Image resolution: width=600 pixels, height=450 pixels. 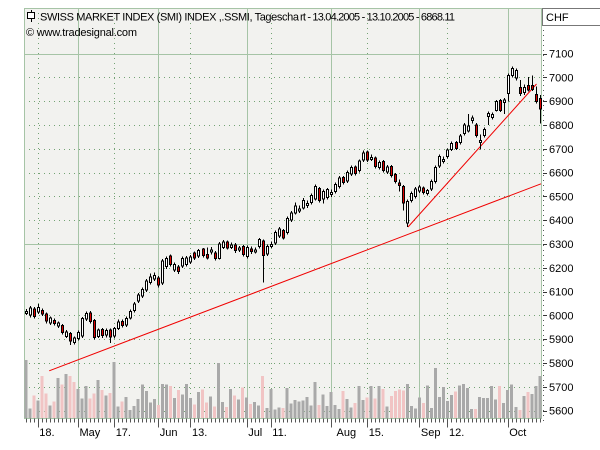 I want to click on svg-text: 6000, so click(x=561, y=316).